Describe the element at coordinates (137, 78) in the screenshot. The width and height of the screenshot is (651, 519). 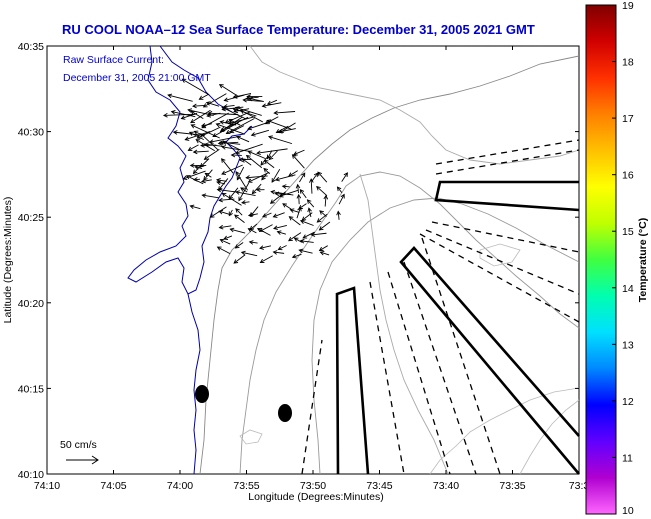
I see `overlay-line2: December 31, 2005 21:00 GMT` at that location.